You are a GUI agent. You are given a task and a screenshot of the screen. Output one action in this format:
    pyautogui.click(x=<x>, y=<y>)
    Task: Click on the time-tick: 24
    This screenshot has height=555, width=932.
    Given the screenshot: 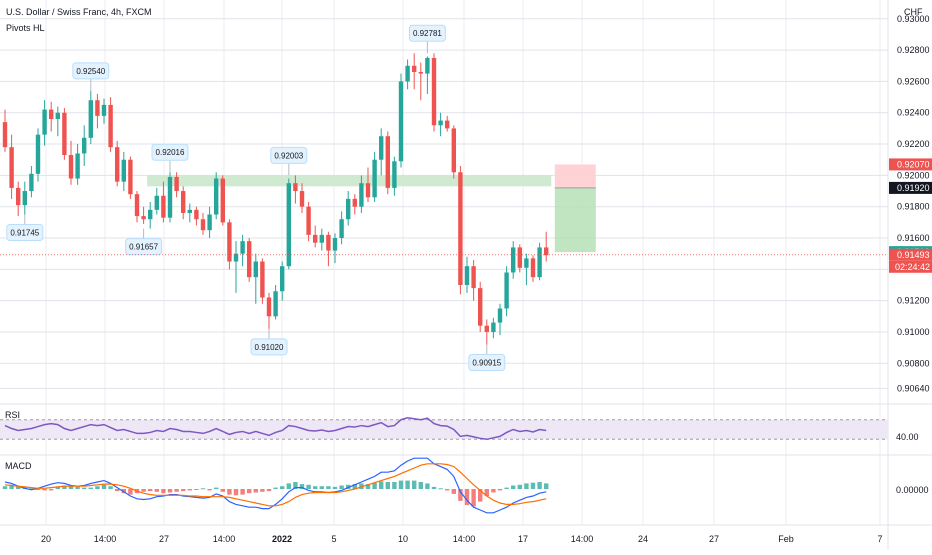 What is the action you would take?
    pyautogui.click(x=643, y=539)
    